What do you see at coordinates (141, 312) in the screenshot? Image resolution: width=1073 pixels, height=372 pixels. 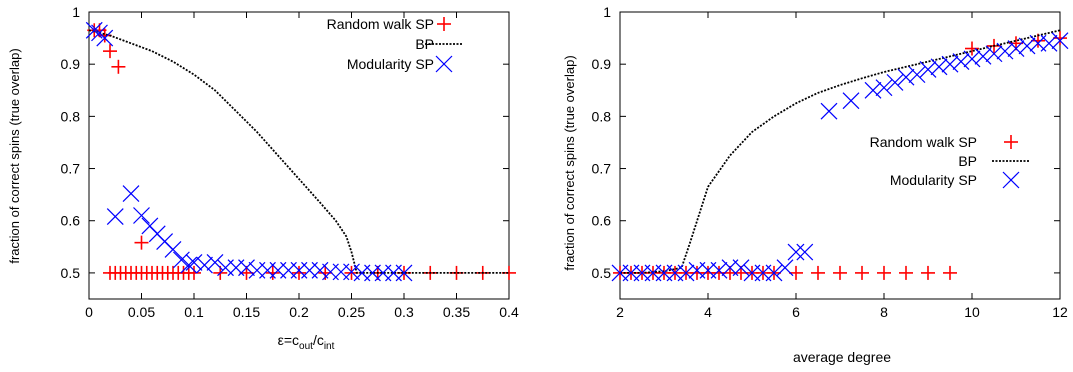 I see `x-tick-label: 0.05` at bounding box center [141, 312].